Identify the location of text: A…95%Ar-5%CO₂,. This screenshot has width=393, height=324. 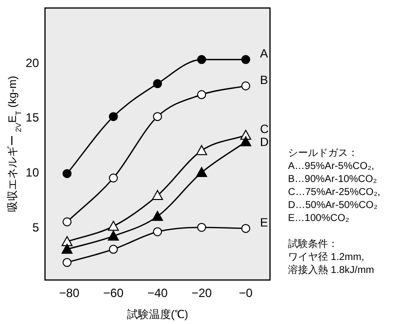
(331, 166).